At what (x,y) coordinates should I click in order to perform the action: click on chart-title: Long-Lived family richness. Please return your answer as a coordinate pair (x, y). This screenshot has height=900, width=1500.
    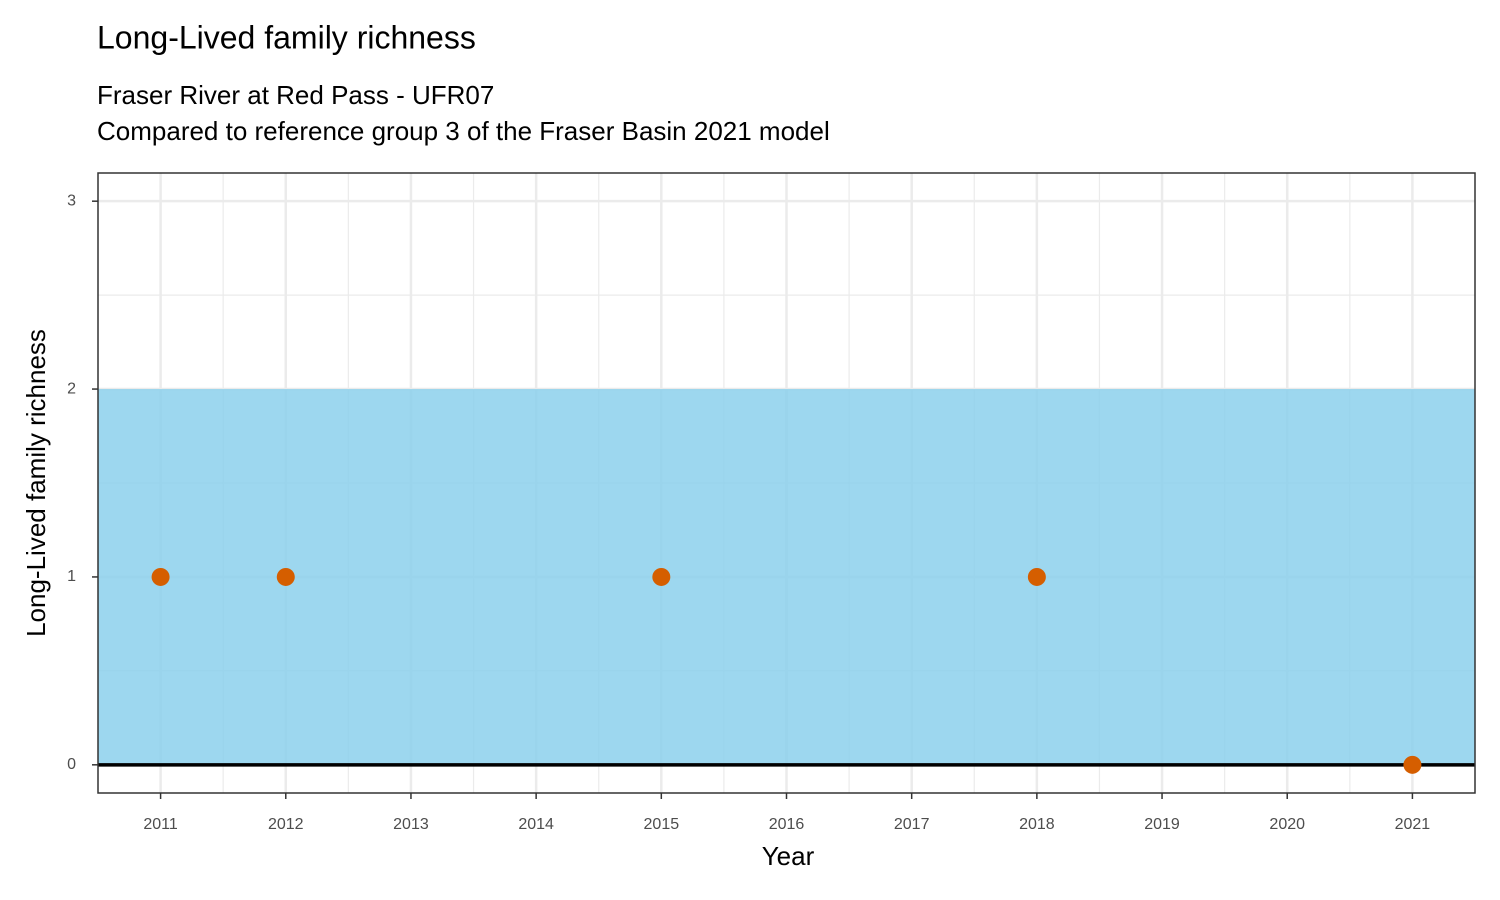
    Looking at the image, I should click on (286, 37).